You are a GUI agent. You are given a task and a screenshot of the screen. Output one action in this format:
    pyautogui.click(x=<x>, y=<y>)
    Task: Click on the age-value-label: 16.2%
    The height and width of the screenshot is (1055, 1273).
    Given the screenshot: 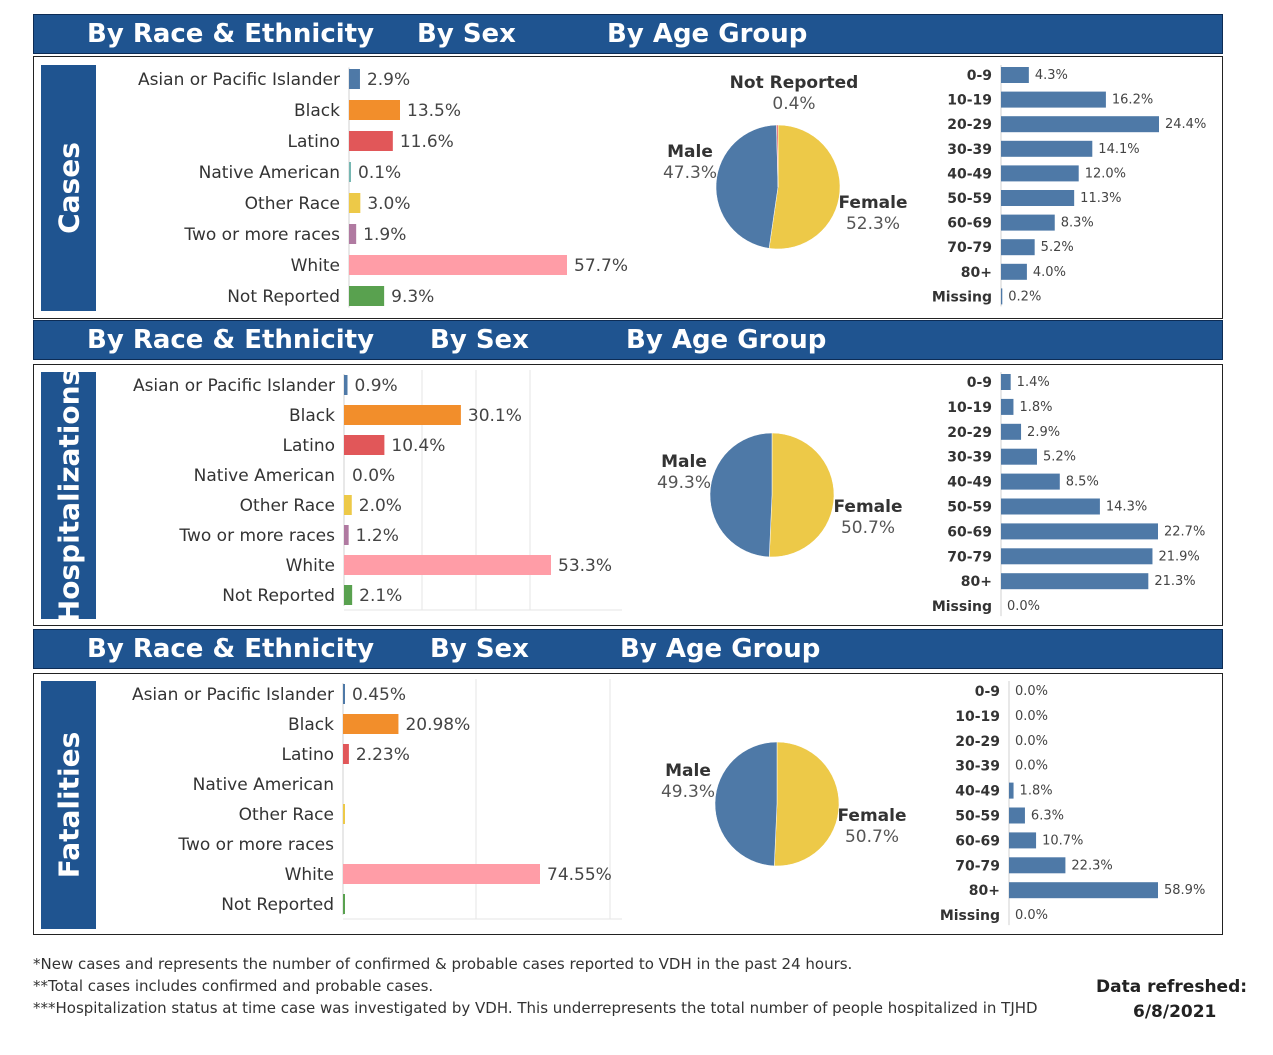 What is the action you would take?
    pyautogui.click(x=1132, y=100)
    